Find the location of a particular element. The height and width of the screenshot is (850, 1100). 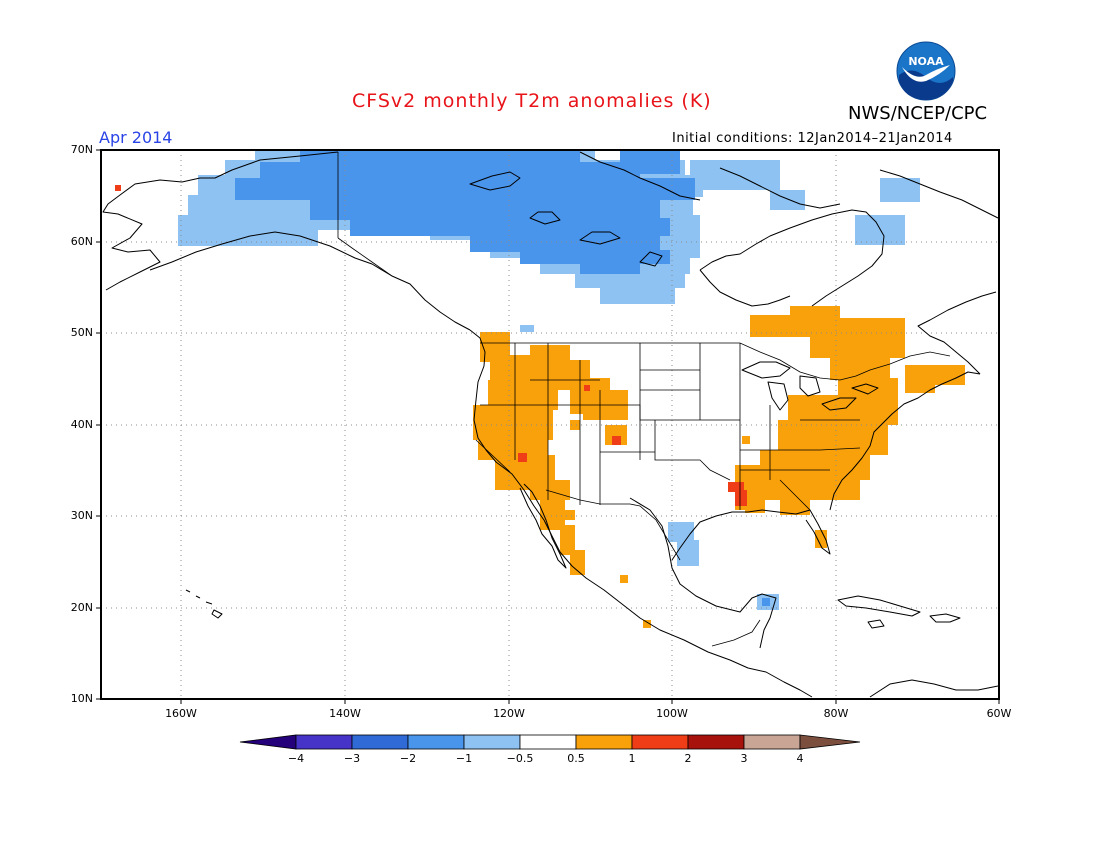

colorbar-label: −4 is located at coordinates (296, 758).